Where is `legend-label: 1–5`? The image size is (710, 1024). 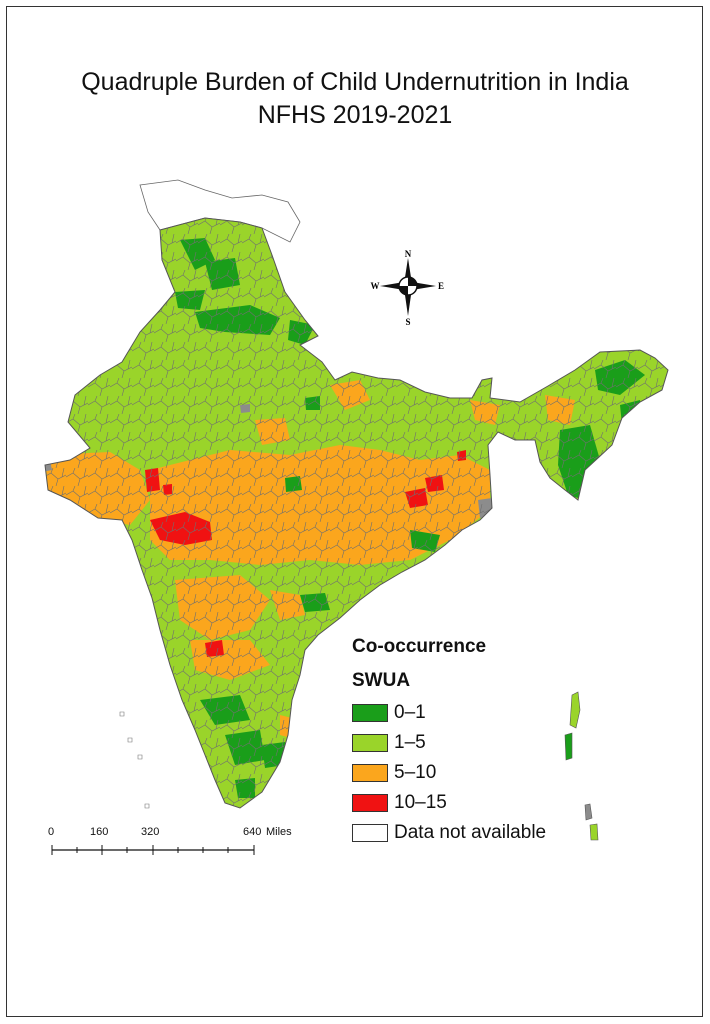 legend-label: 1–5 is located at coordinates (410, 742).